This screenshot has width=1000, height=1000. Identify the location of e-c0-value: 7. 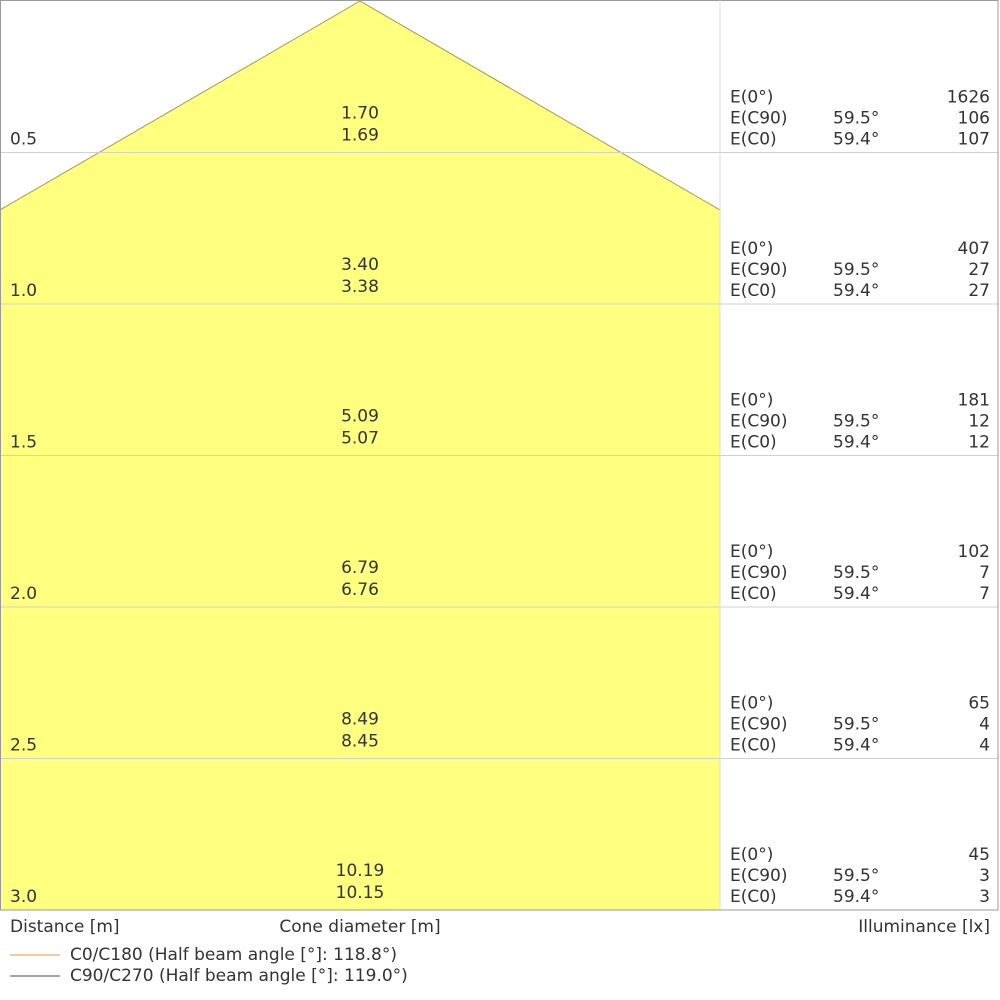
(984, 594).